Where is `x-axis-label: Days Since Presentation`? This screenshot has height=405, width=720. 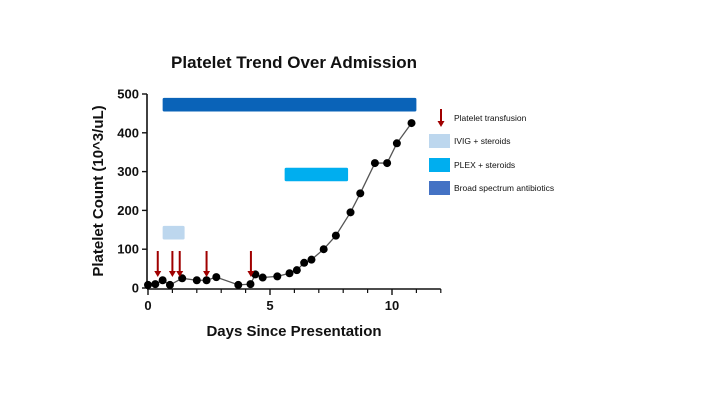
x-axis-label: Days Since Presentation is located at coordinates (293, 331).